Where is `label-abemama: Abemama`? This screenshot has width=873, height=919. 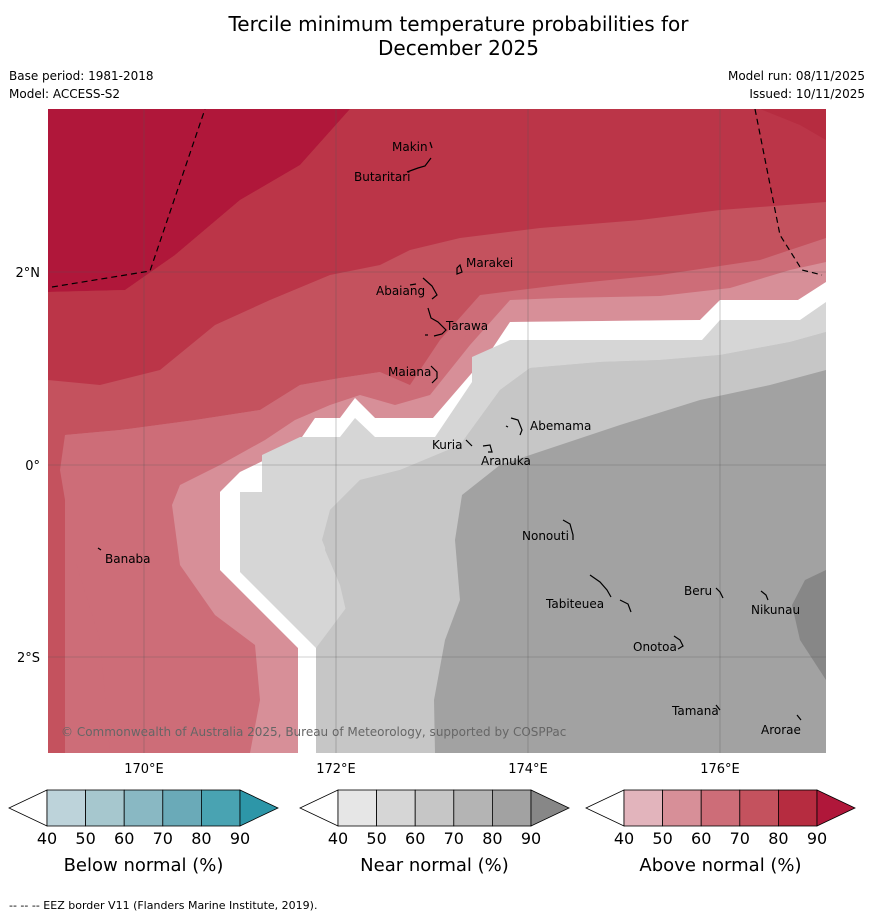
label-abemama: Abemama is located at coordinates (560, 426).